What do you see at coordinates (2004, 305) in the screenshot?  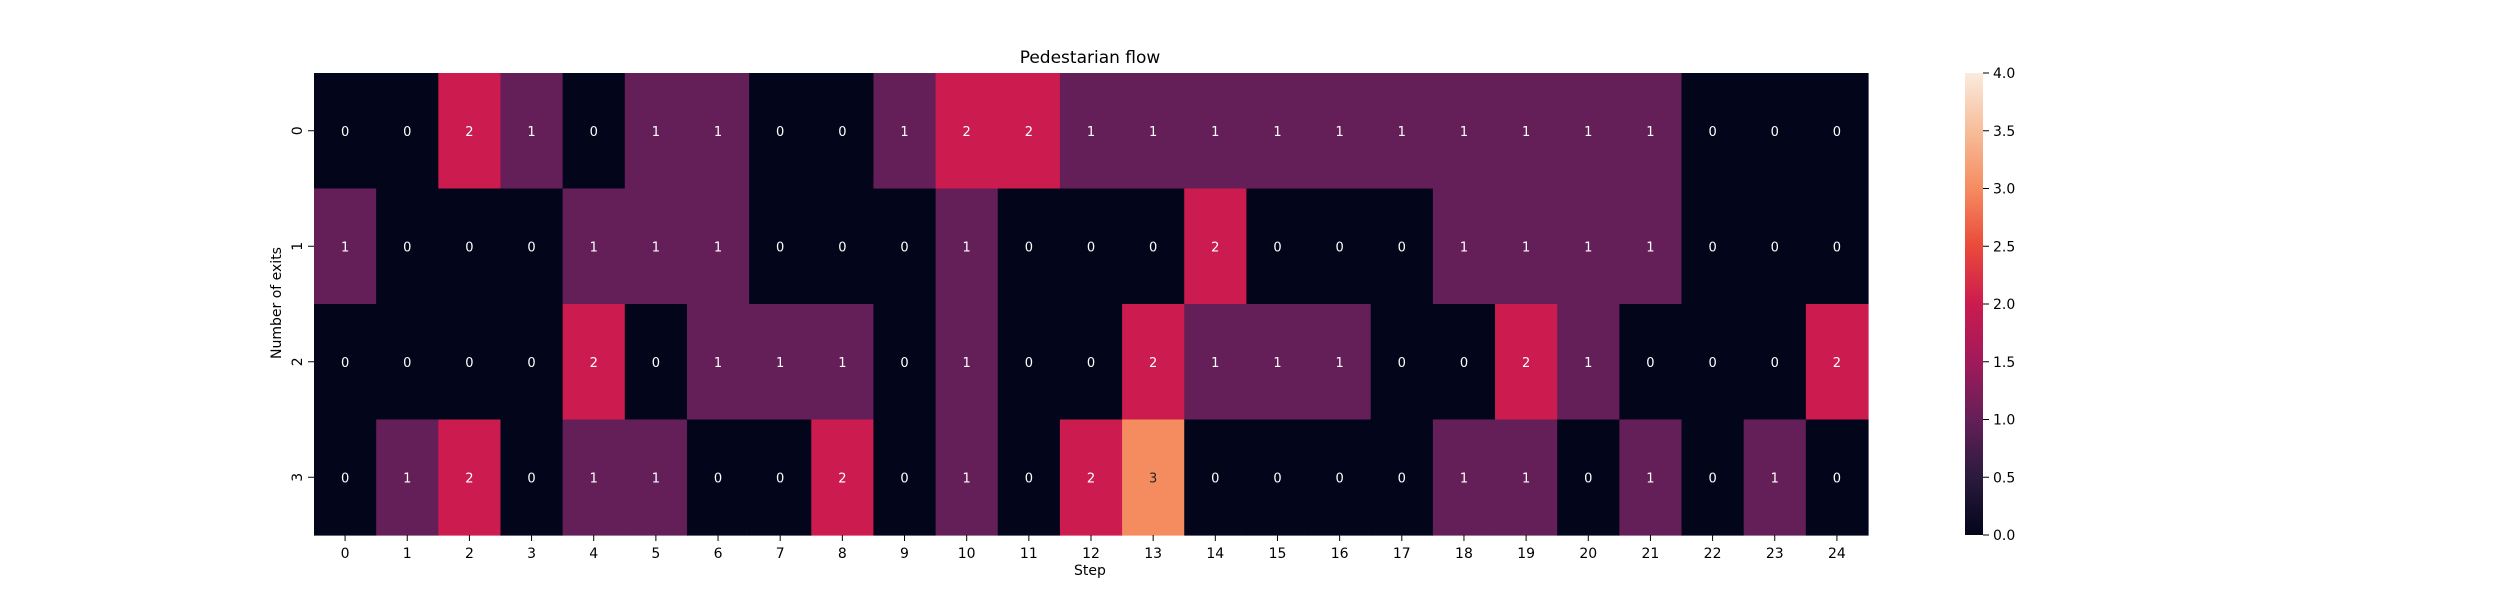 I see `colorbar-tick-label: 2.0` at bounding box center [2004, 305].